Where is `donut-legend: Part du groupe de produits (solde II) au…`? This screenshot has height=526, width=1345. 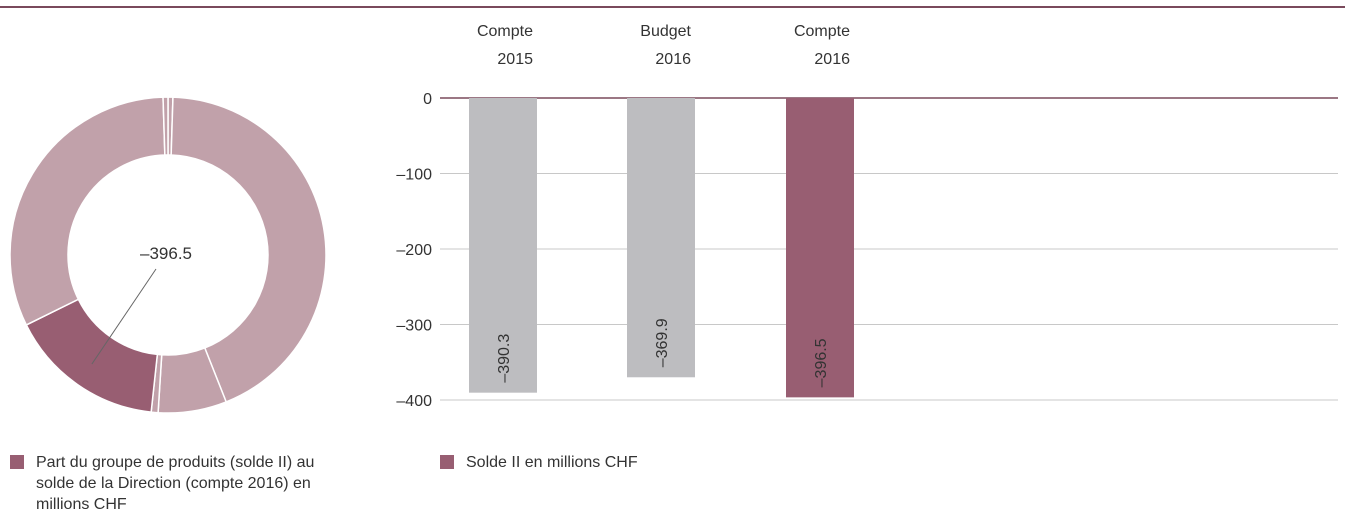 donut-legend: Part du groupe de produits (solde II) au… is located at coordinates (165, 483).